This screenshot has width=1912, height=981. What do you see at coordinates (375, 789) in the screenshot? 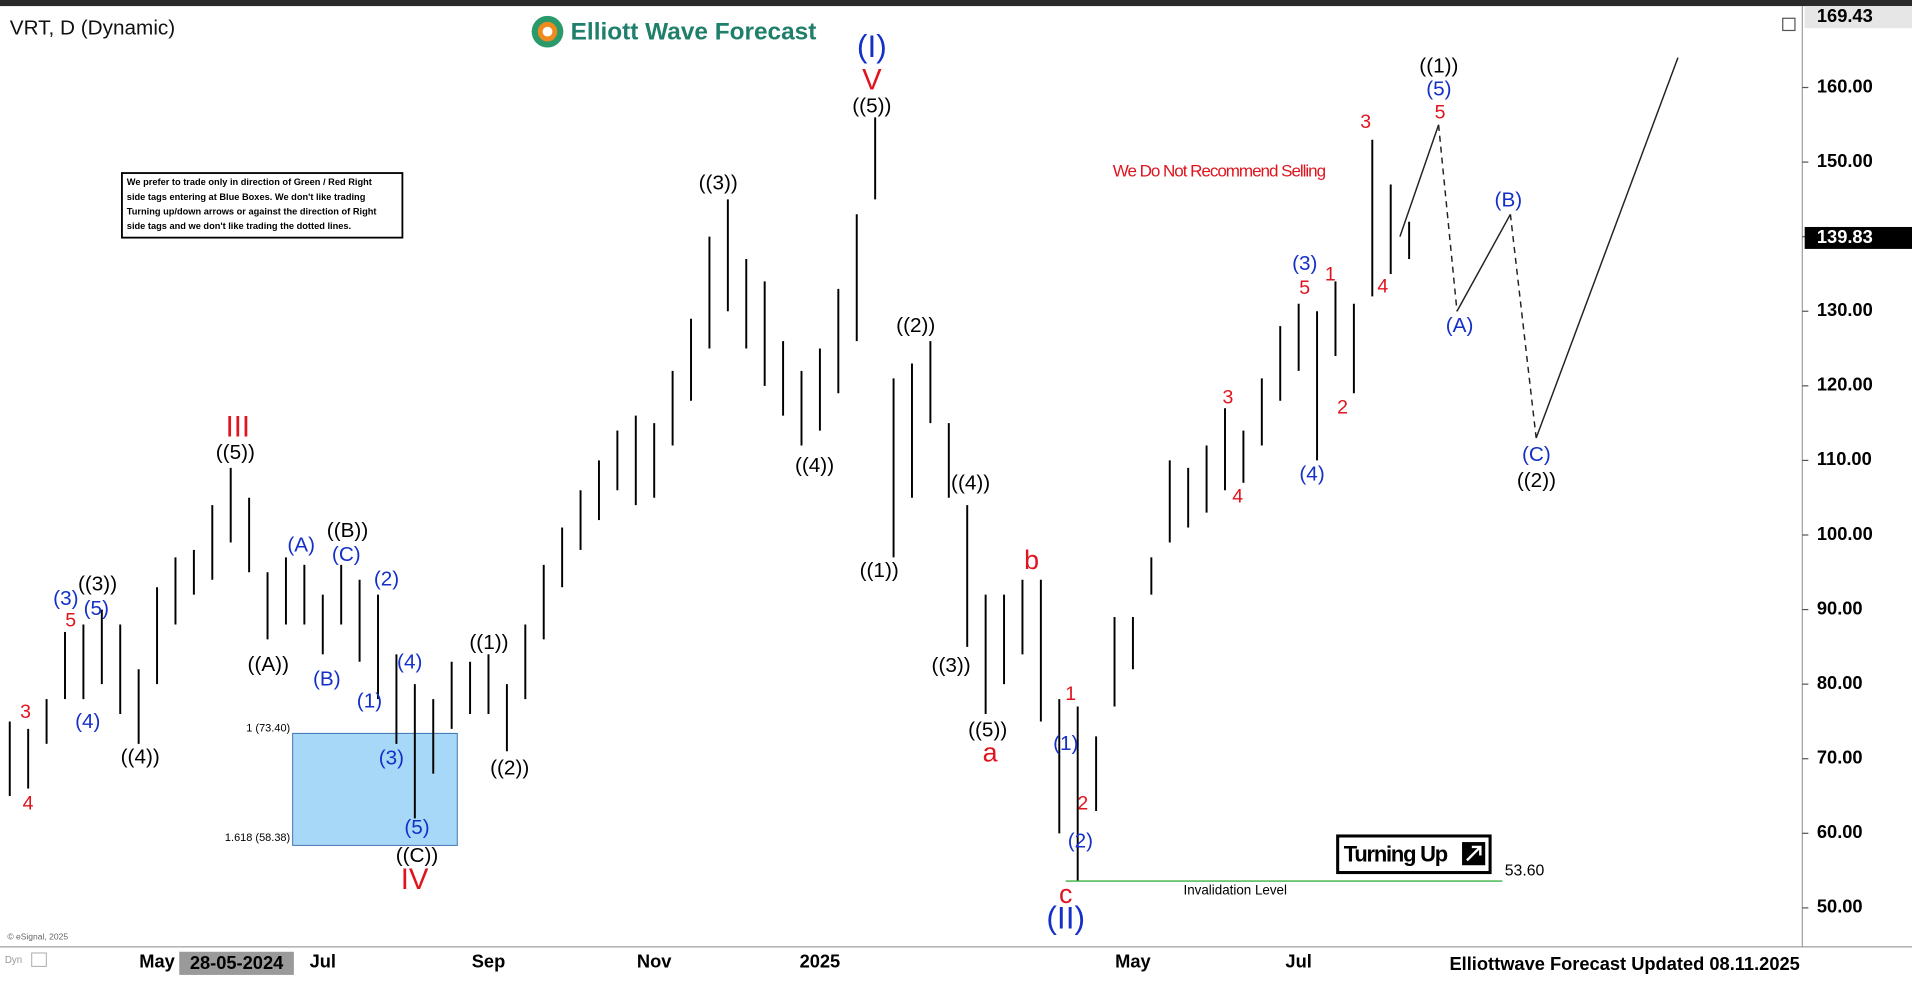
I see `fib-box` at bounding box center [375, 789].